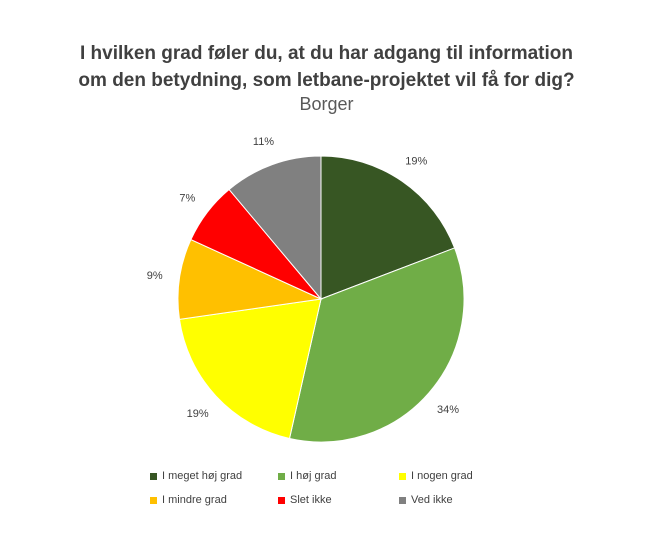 This screenshot has width=653, height=544. Describe the element at coordinates (263, 142) in the screenshot. I see `data-label-5: 11%` at that location.